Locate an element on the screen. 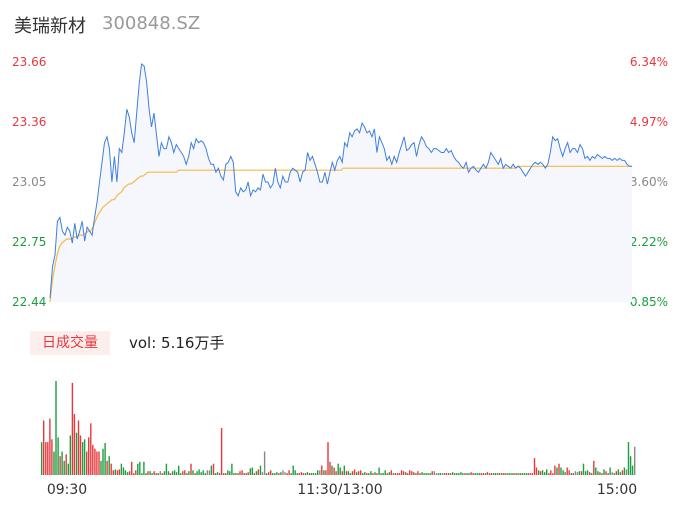  y-left-tick: 23.36 is located at coordinates (29, 122).